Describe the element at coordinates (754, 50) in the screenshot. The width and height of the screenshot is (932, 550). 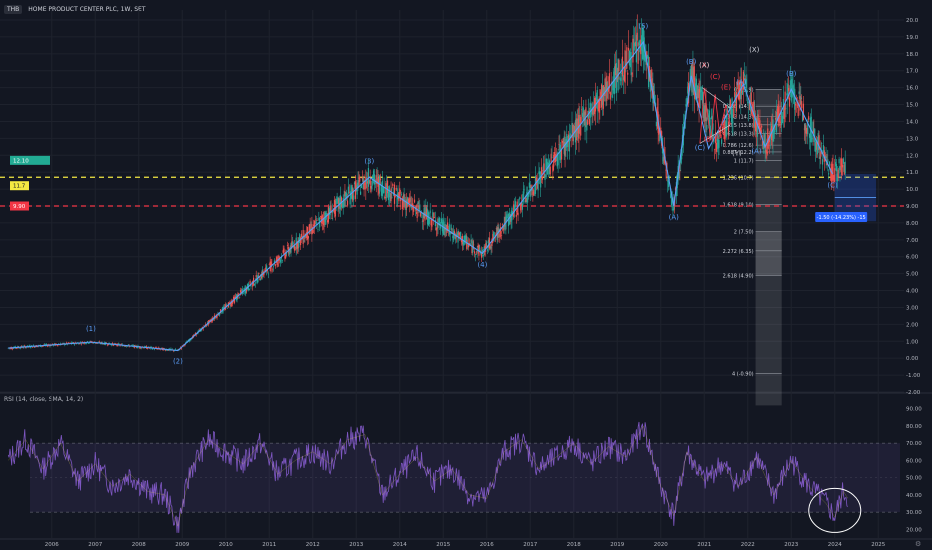
I see `wave-label: (X)` at that location.